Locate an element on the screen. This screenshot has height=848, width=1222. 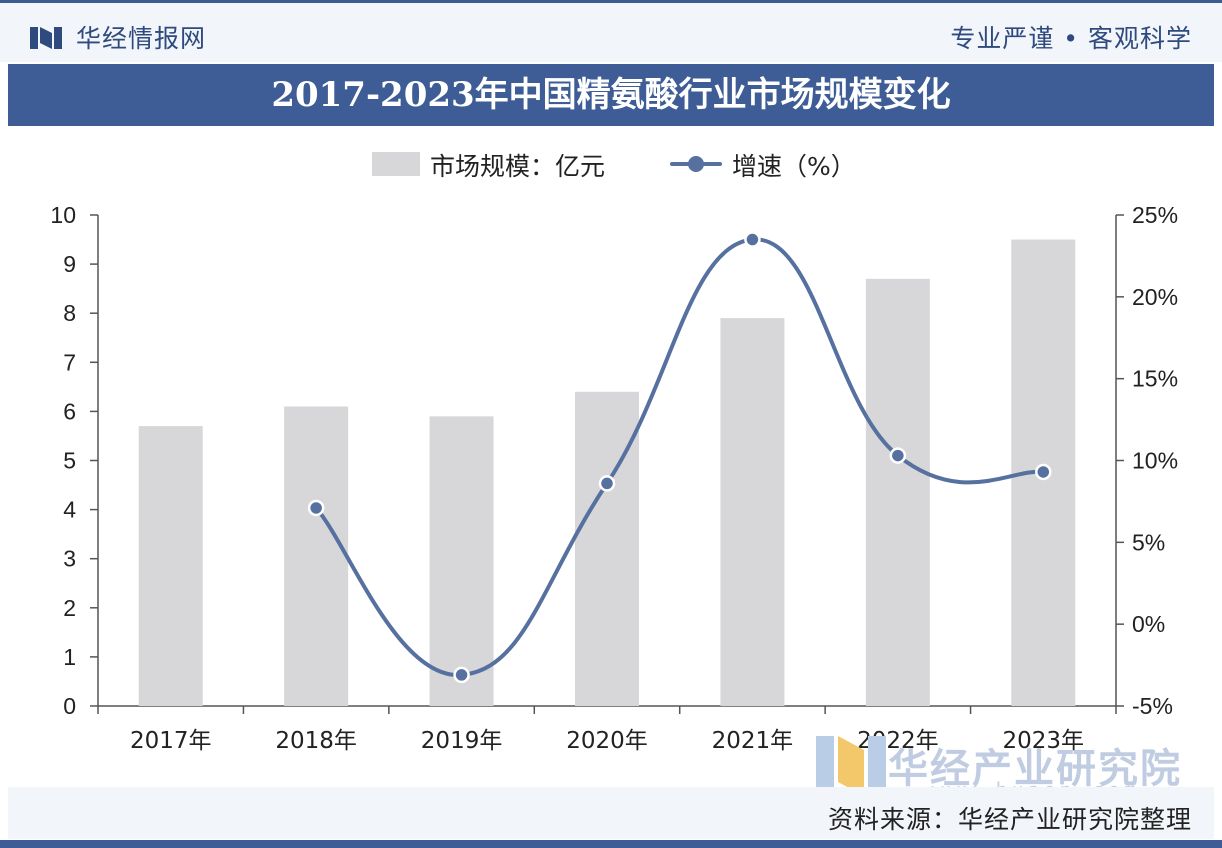
bar-2018年 is located at coordinates (316, 556).